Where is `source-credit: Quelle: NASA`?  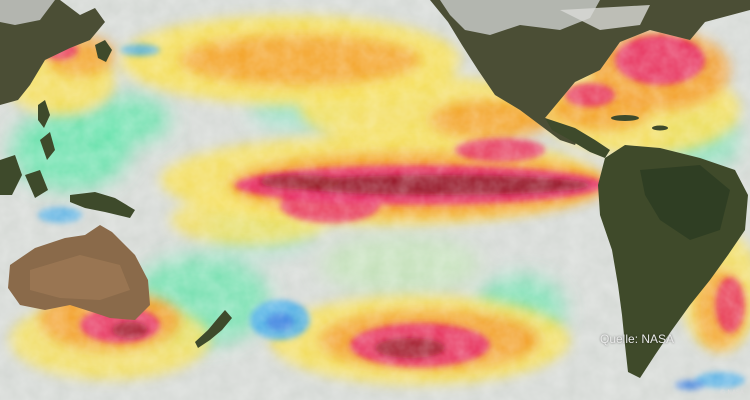
source-credit: Quelle: NASA is located at coordinates (637, 339).